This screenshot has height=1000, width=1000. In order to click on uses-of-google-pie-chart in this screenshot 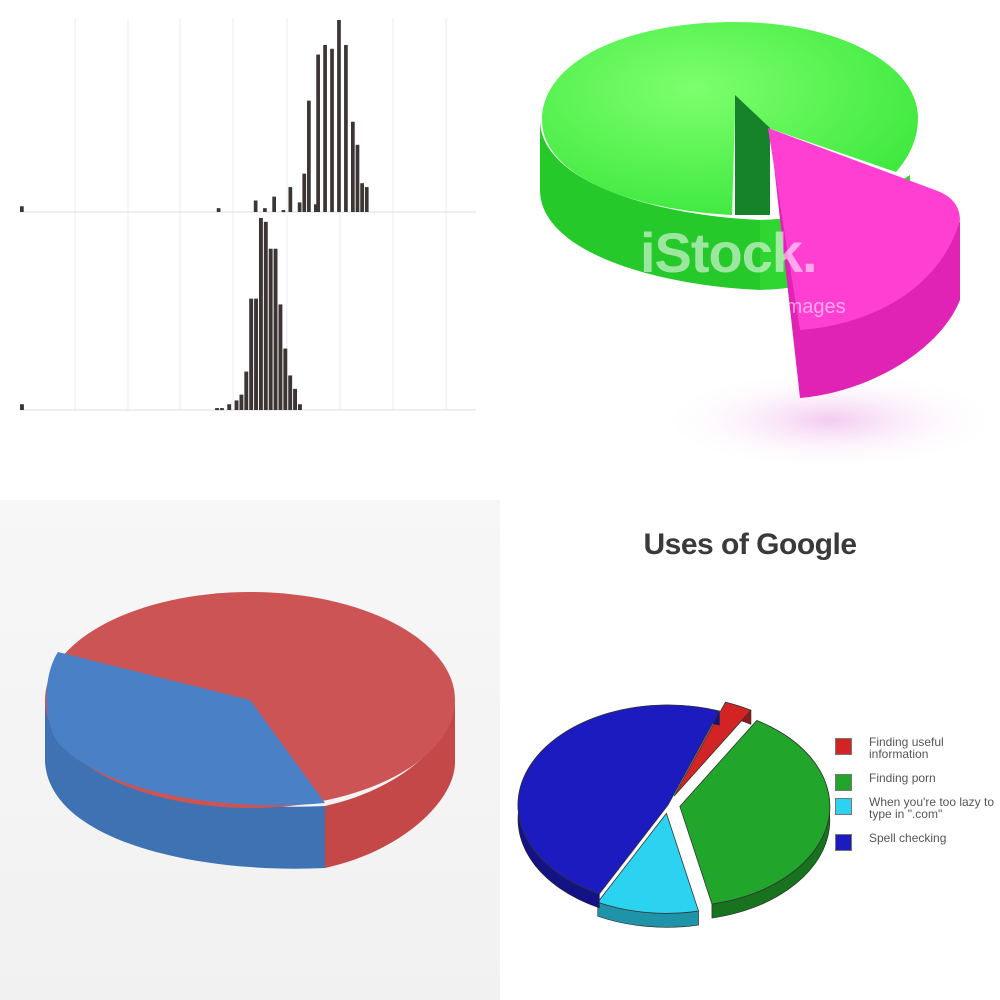, I will do `click(674, 814)`.